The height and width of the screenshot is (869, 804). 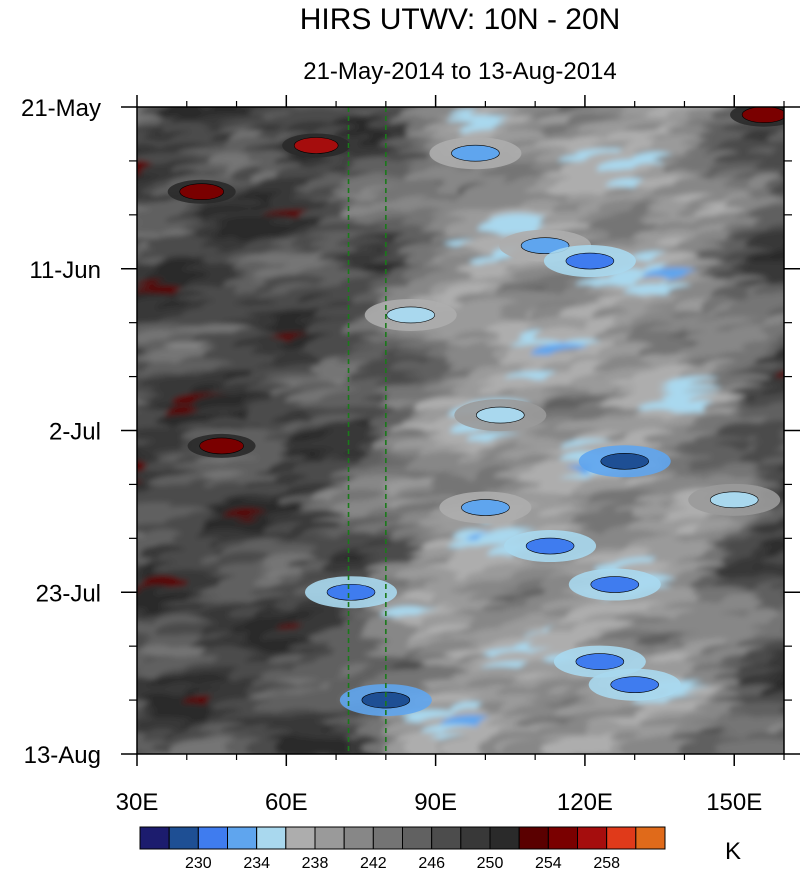 I want to click on x-tick-label: 150E, so click(x=734, y=802).